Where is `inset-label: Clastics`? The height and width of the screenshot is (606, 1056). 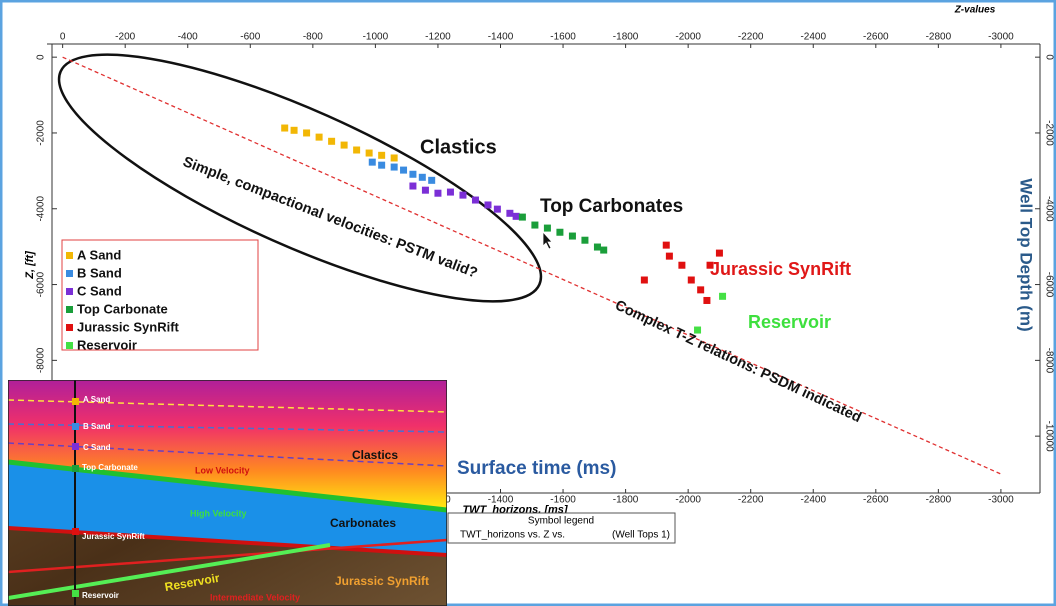 inset-label: Clastics is located at coordinates (375, 455).